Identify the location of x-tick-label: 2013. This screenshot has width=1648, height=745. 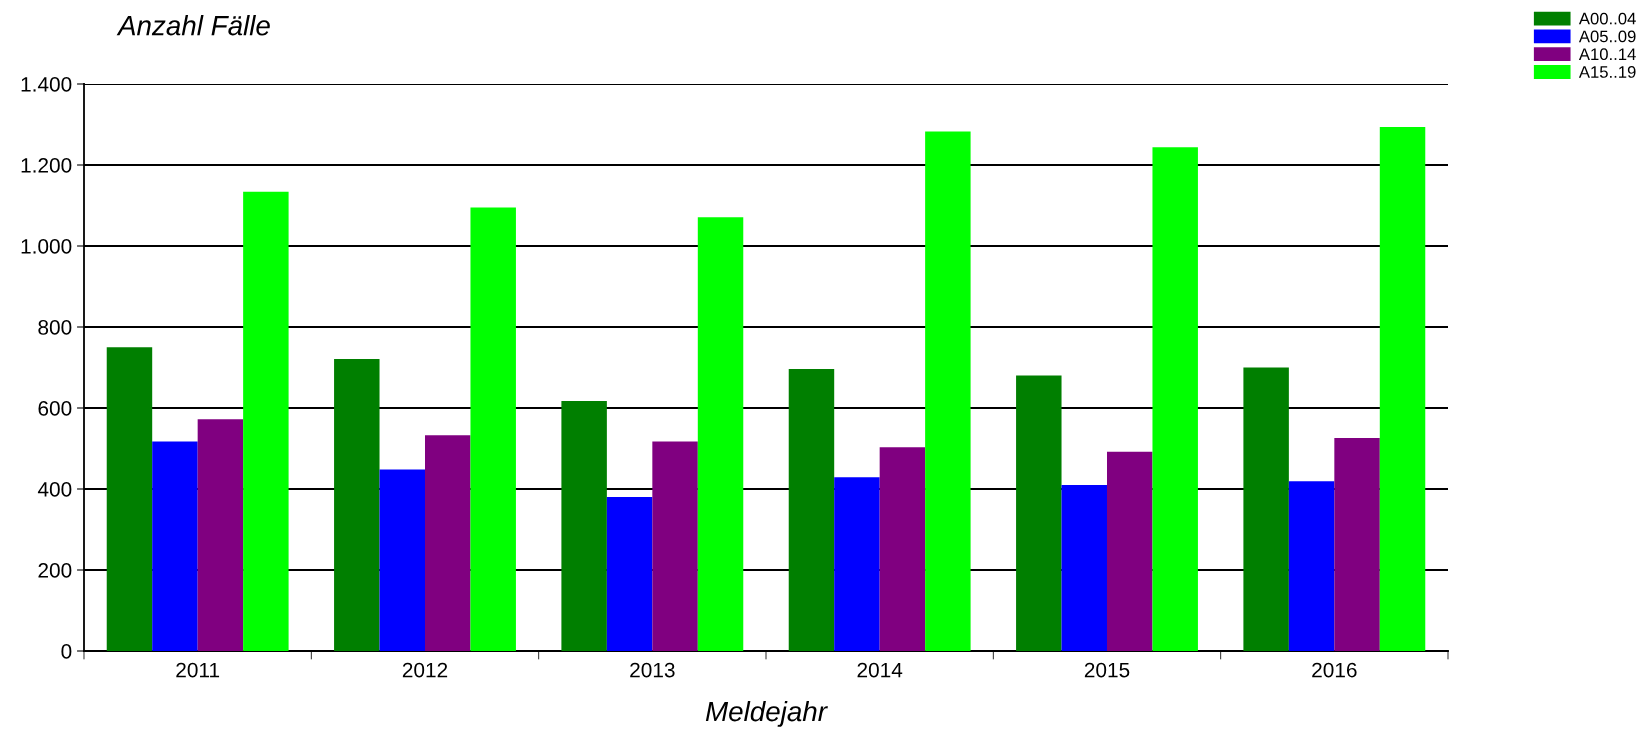
(652, 670).